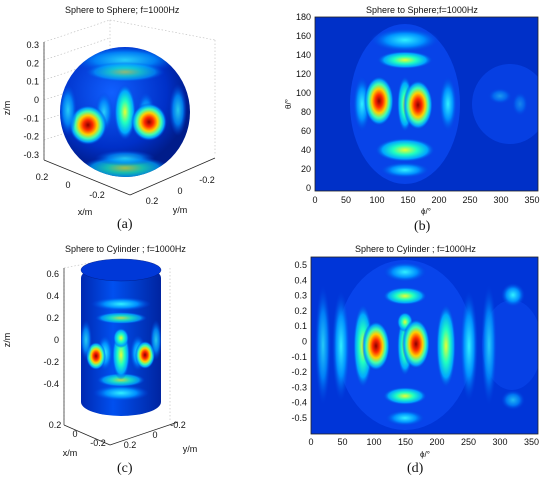 The width and height of the screenshot is (550, 481). What do you see at coordinates (190, 449) in the screenshot?
I see `panel-c-ylabel: y/m` at bounding box center [190, 449].